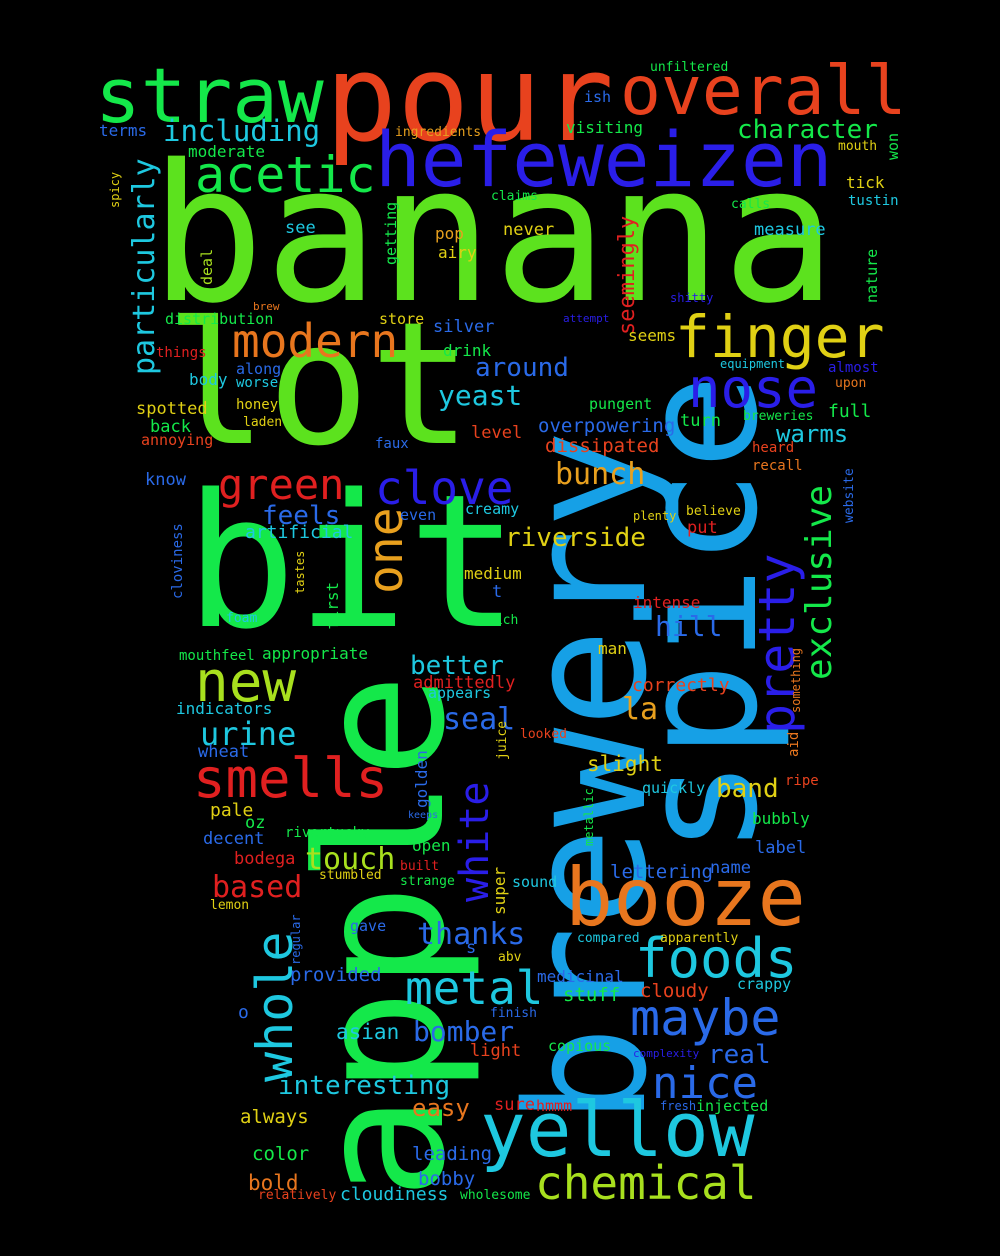 This screenshot has height=1256, width=1000. Describe the element at coordinates (257, 887) in the screenshot. I see `word-based: based` at that location.